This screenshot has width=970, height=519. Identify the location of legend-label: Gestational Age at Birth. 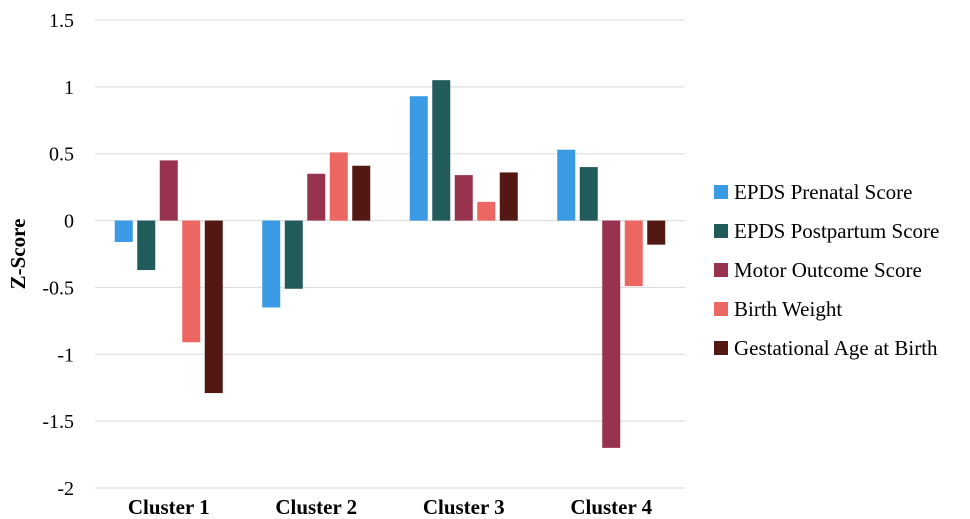
(836, 348).